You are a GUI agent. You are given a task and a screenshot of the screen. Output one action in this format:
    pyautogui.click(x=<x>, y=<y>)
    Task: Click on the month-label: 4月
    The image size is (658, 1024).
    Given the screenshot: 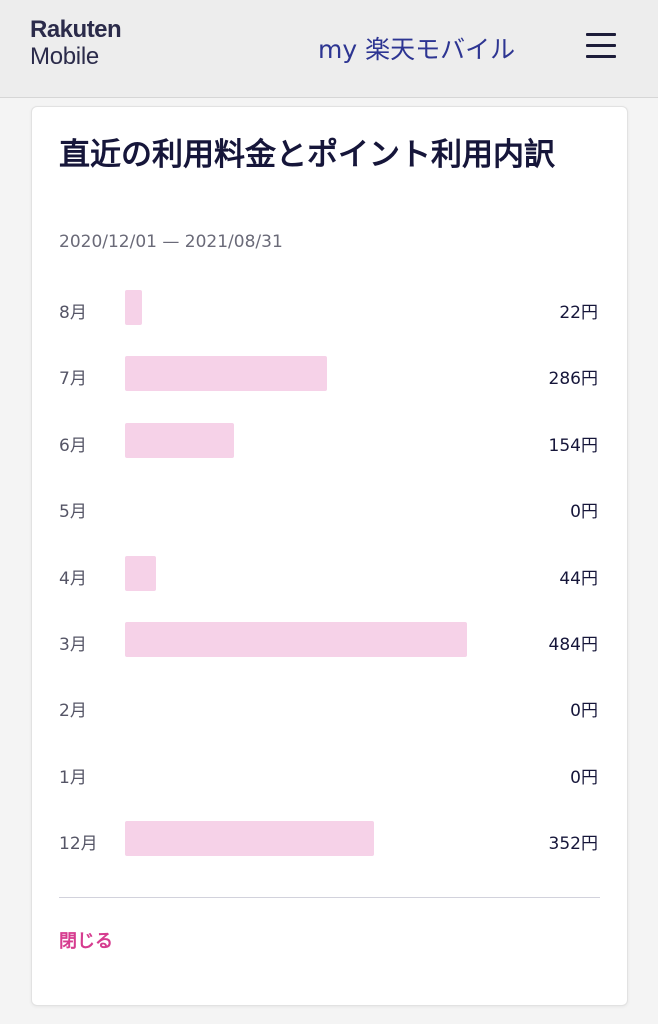 What is the action you would take?
    pyautogui.click(x=73, y=578)
    